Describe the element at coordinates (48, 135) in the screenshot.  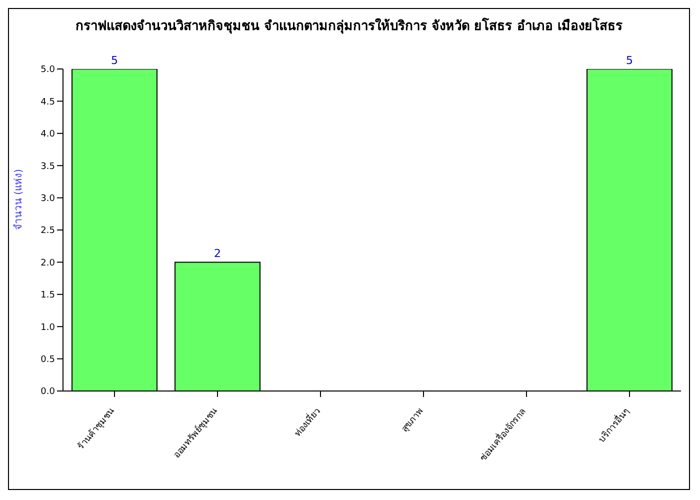
I see `y-tick-label: 4.0` at that location.